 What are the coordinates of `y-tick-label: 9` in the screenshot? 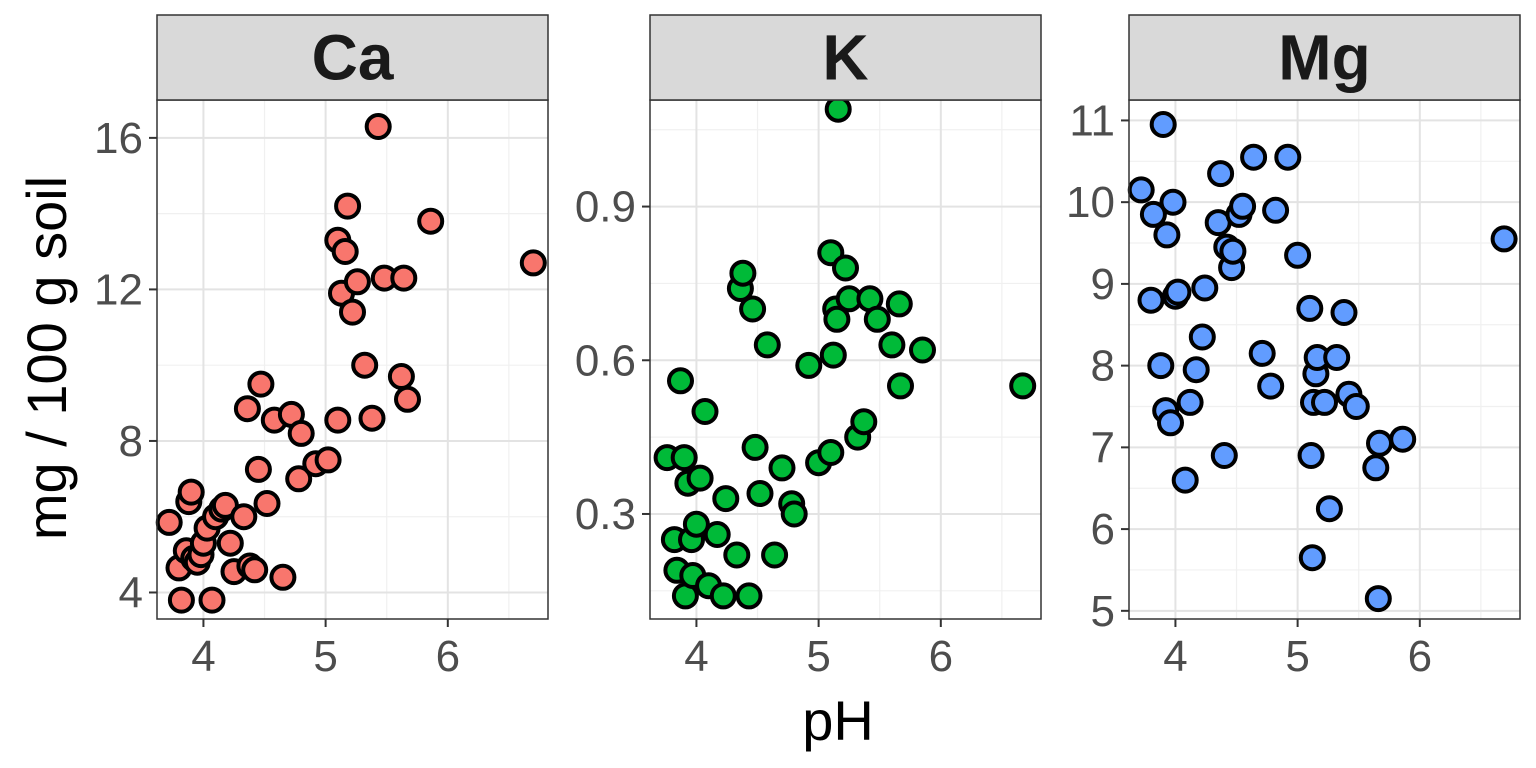 It's located at (1103, 284).